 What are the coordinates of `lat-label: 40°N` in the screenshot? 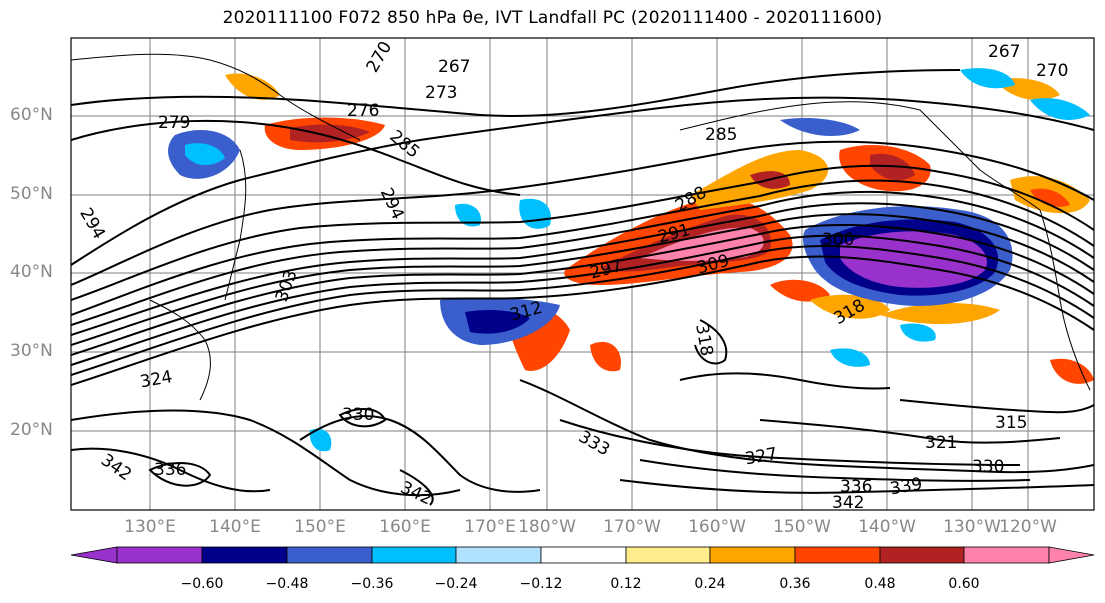 It's located at (31, 272).